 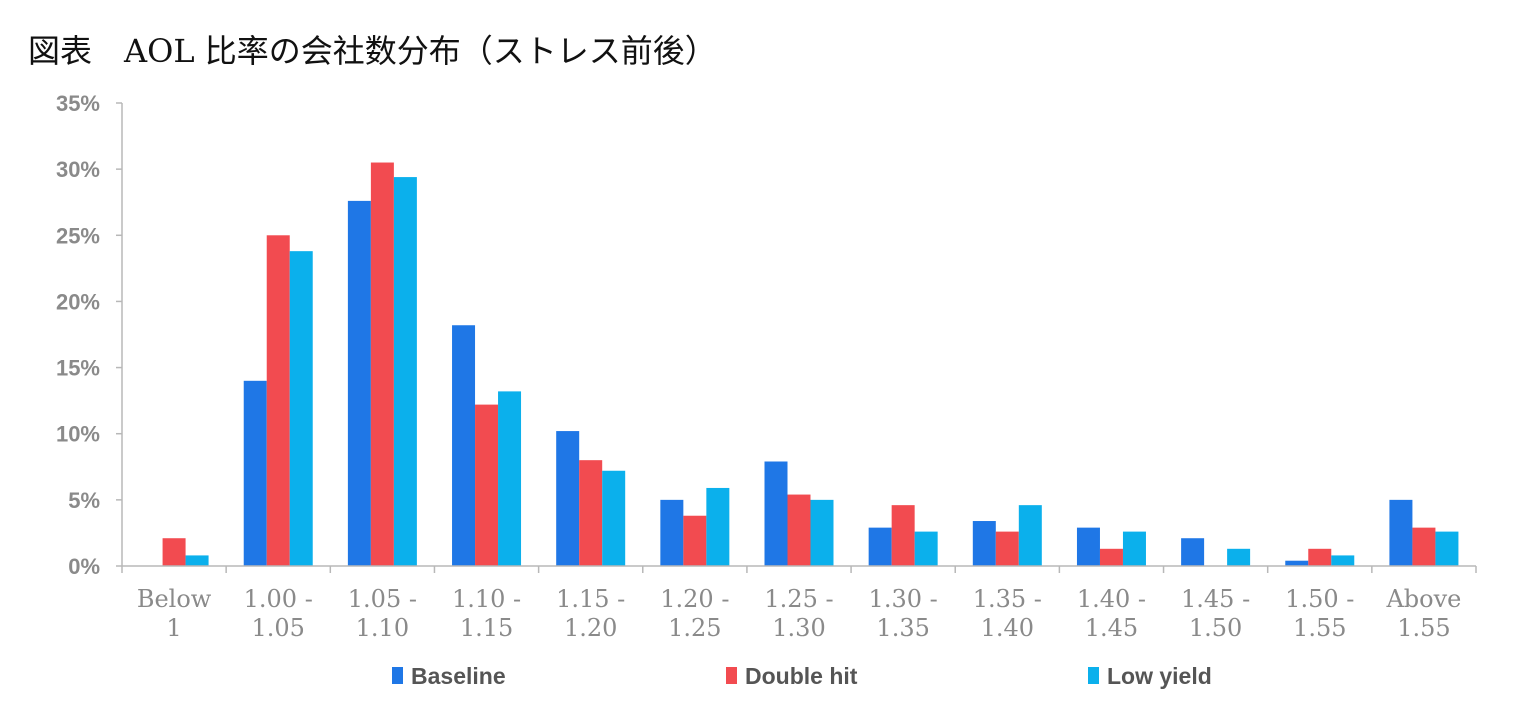 What do you see at coordinates (1159, 676) in the screenshot?
I see `legend-label: Low yield` at bounding box center [1159, 676].